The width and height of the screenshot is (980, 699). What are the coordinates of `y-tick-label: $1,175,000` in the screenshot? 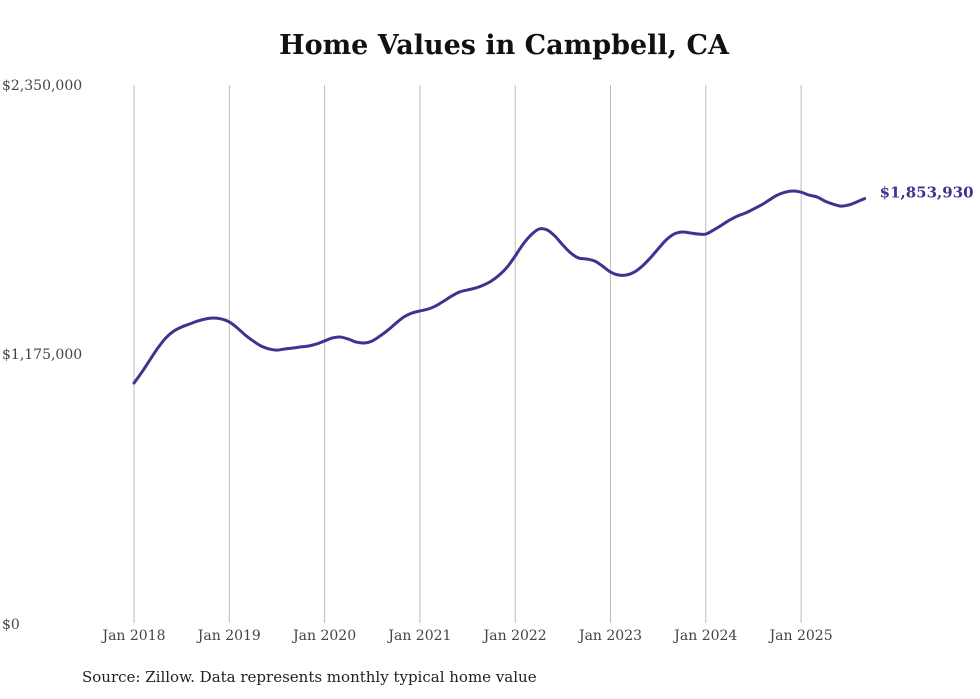 It's located at (42, 355).